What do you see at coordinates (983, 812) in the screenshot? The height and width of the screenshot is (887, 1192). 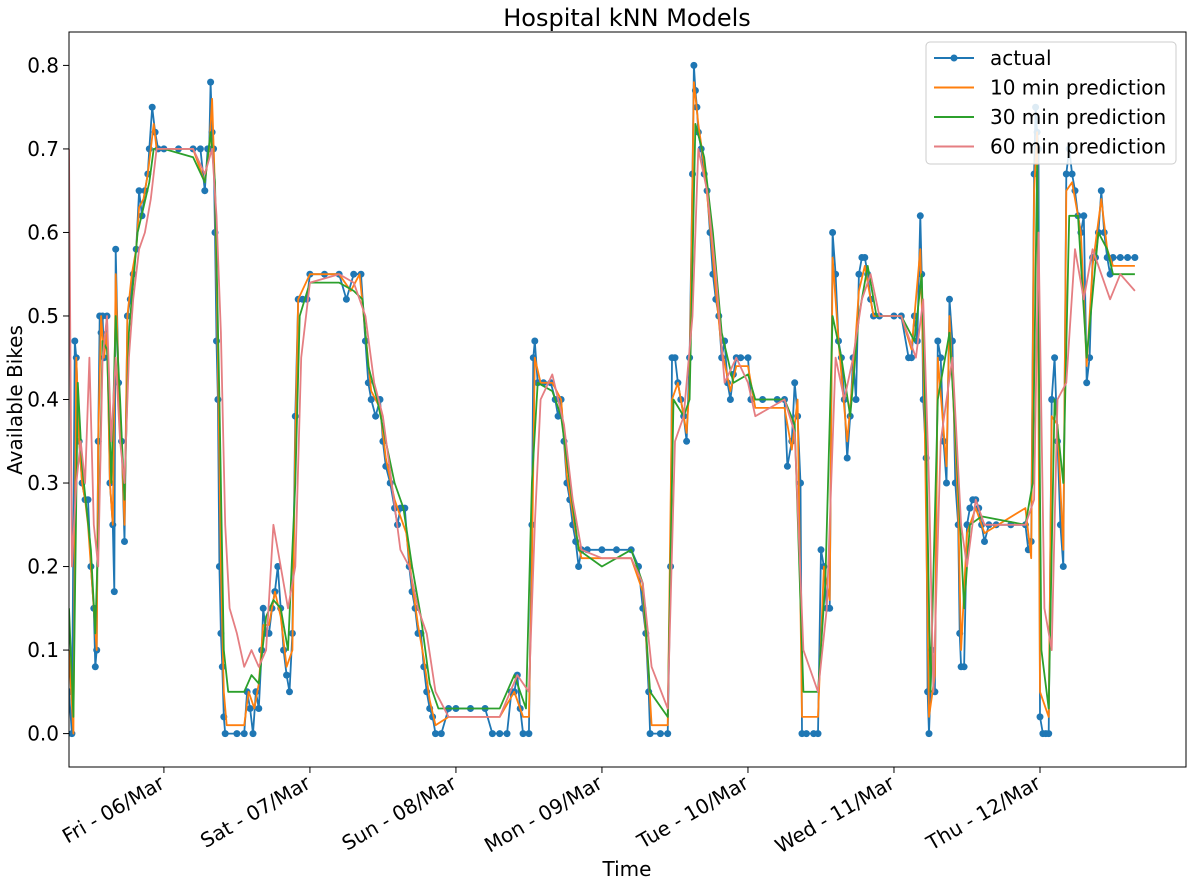 I see `x-tick-label: Thu - 12/Mar` at bounding box center [983, 812].